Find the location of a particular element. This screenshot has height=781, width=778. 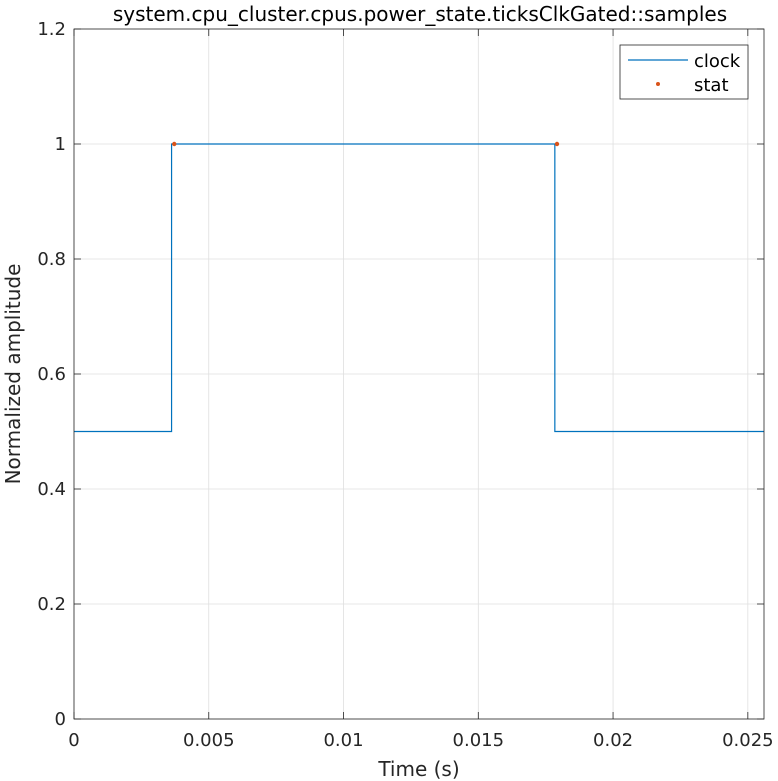

legend-box is located at coordinates (684, 72).